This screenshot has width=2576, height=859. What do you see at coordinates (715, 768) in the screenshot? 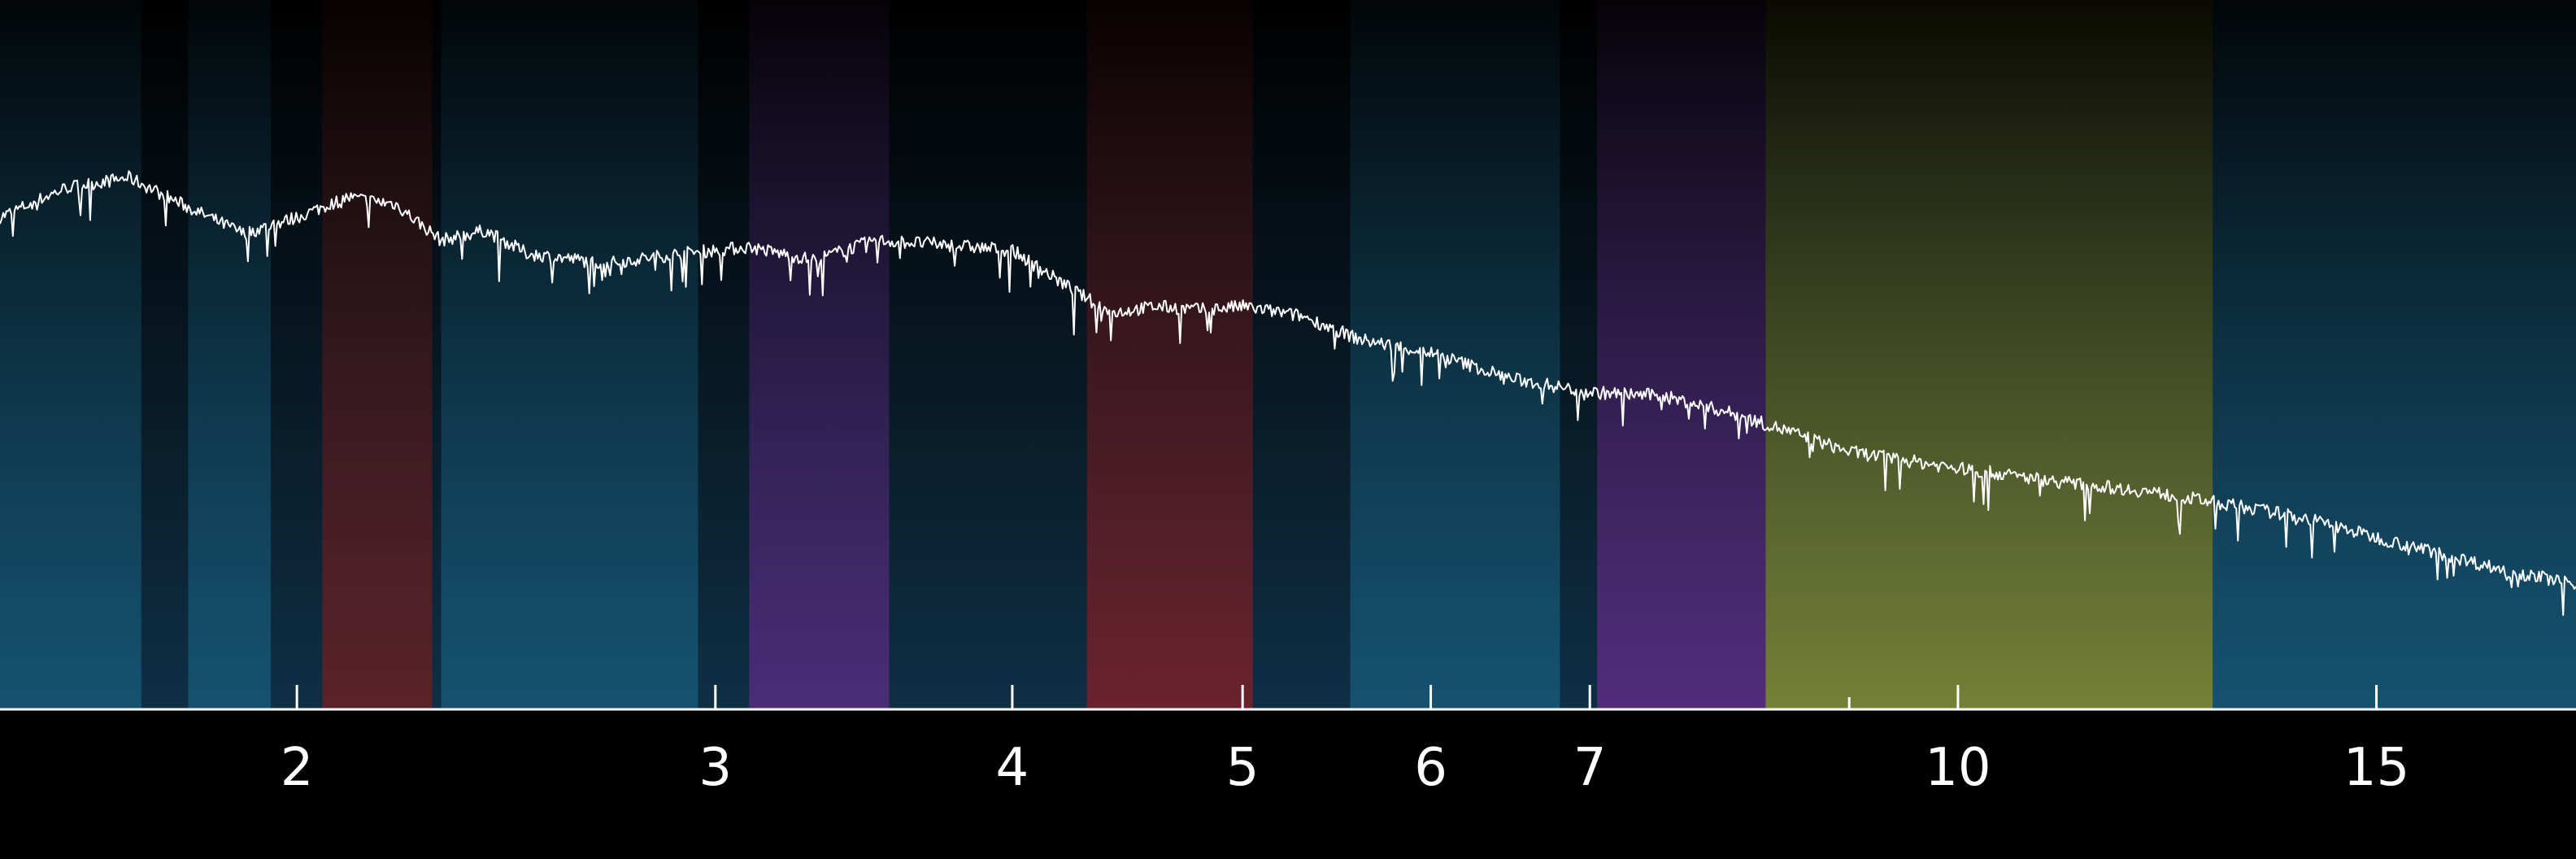
I see `x-tick-label-3: 3` at bounding box center [715, 768].